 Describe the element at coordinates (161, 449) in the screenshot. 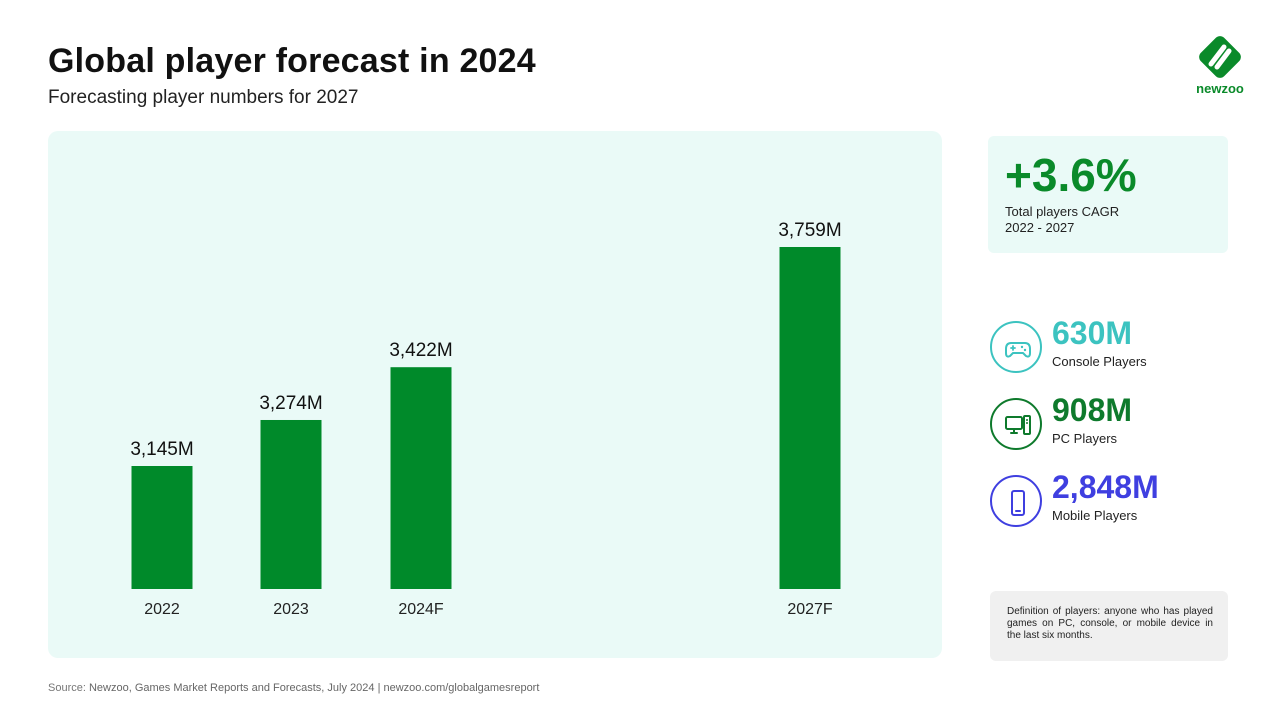

I see `data-label-2022: 3,145M` at that location.